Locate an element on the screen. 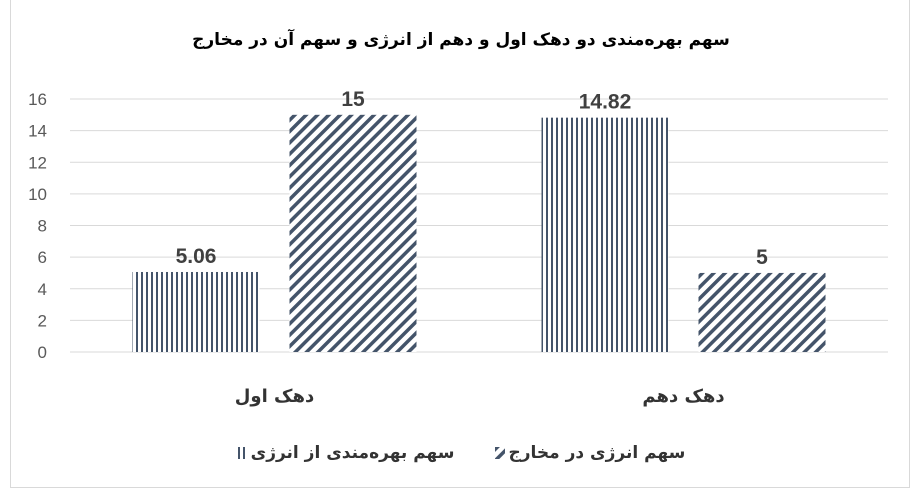  legend-label: سهم بهره‌مندی از انرژی is located at coordinates (352, 453).